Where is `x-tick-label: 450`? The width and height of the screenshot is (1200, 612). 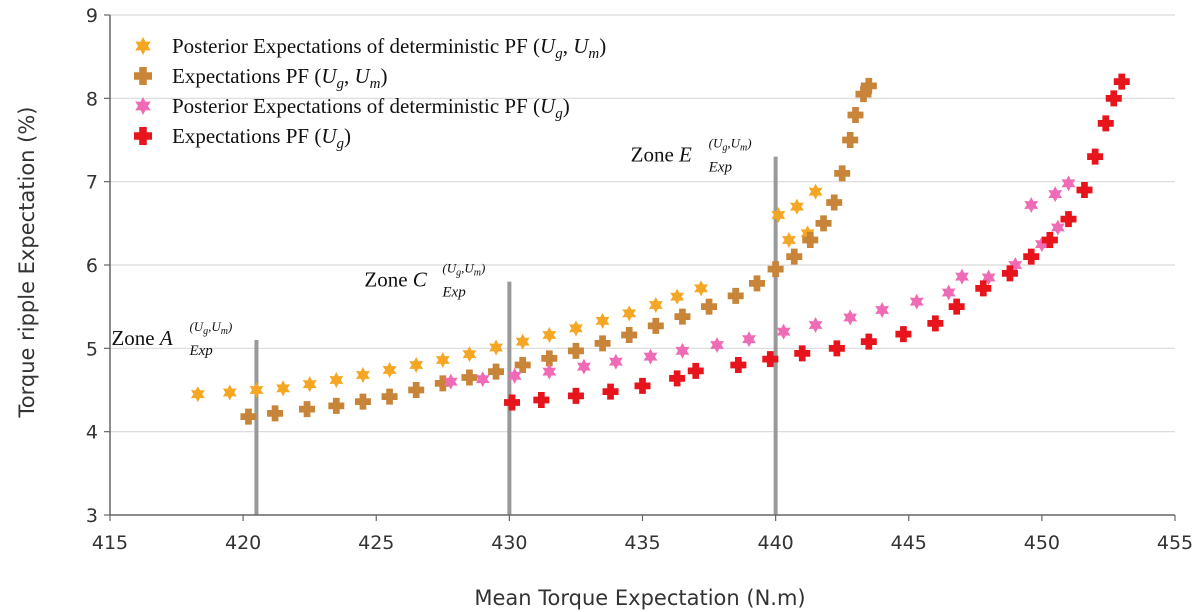
x-tick-label: 450 is located at coordinates (1042, 543).